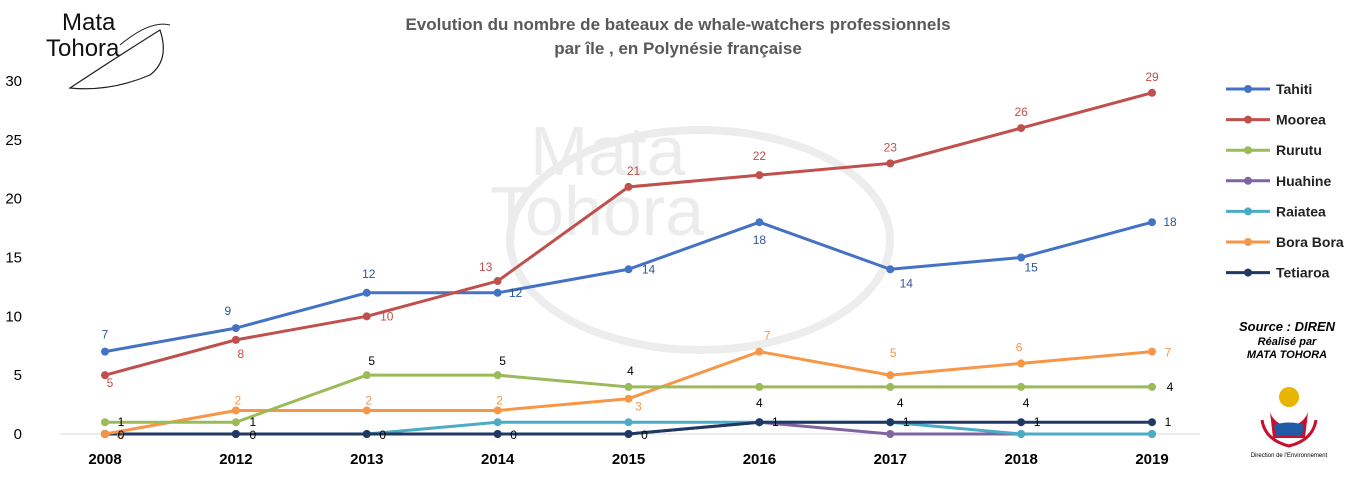 The height and width of the screenshot is (477, 1361). What do you see at coordinates (678, 48) in the screenshot?
I see `chart-title-line2: par île , en Polynésie française` at bounding box center [678, 48].